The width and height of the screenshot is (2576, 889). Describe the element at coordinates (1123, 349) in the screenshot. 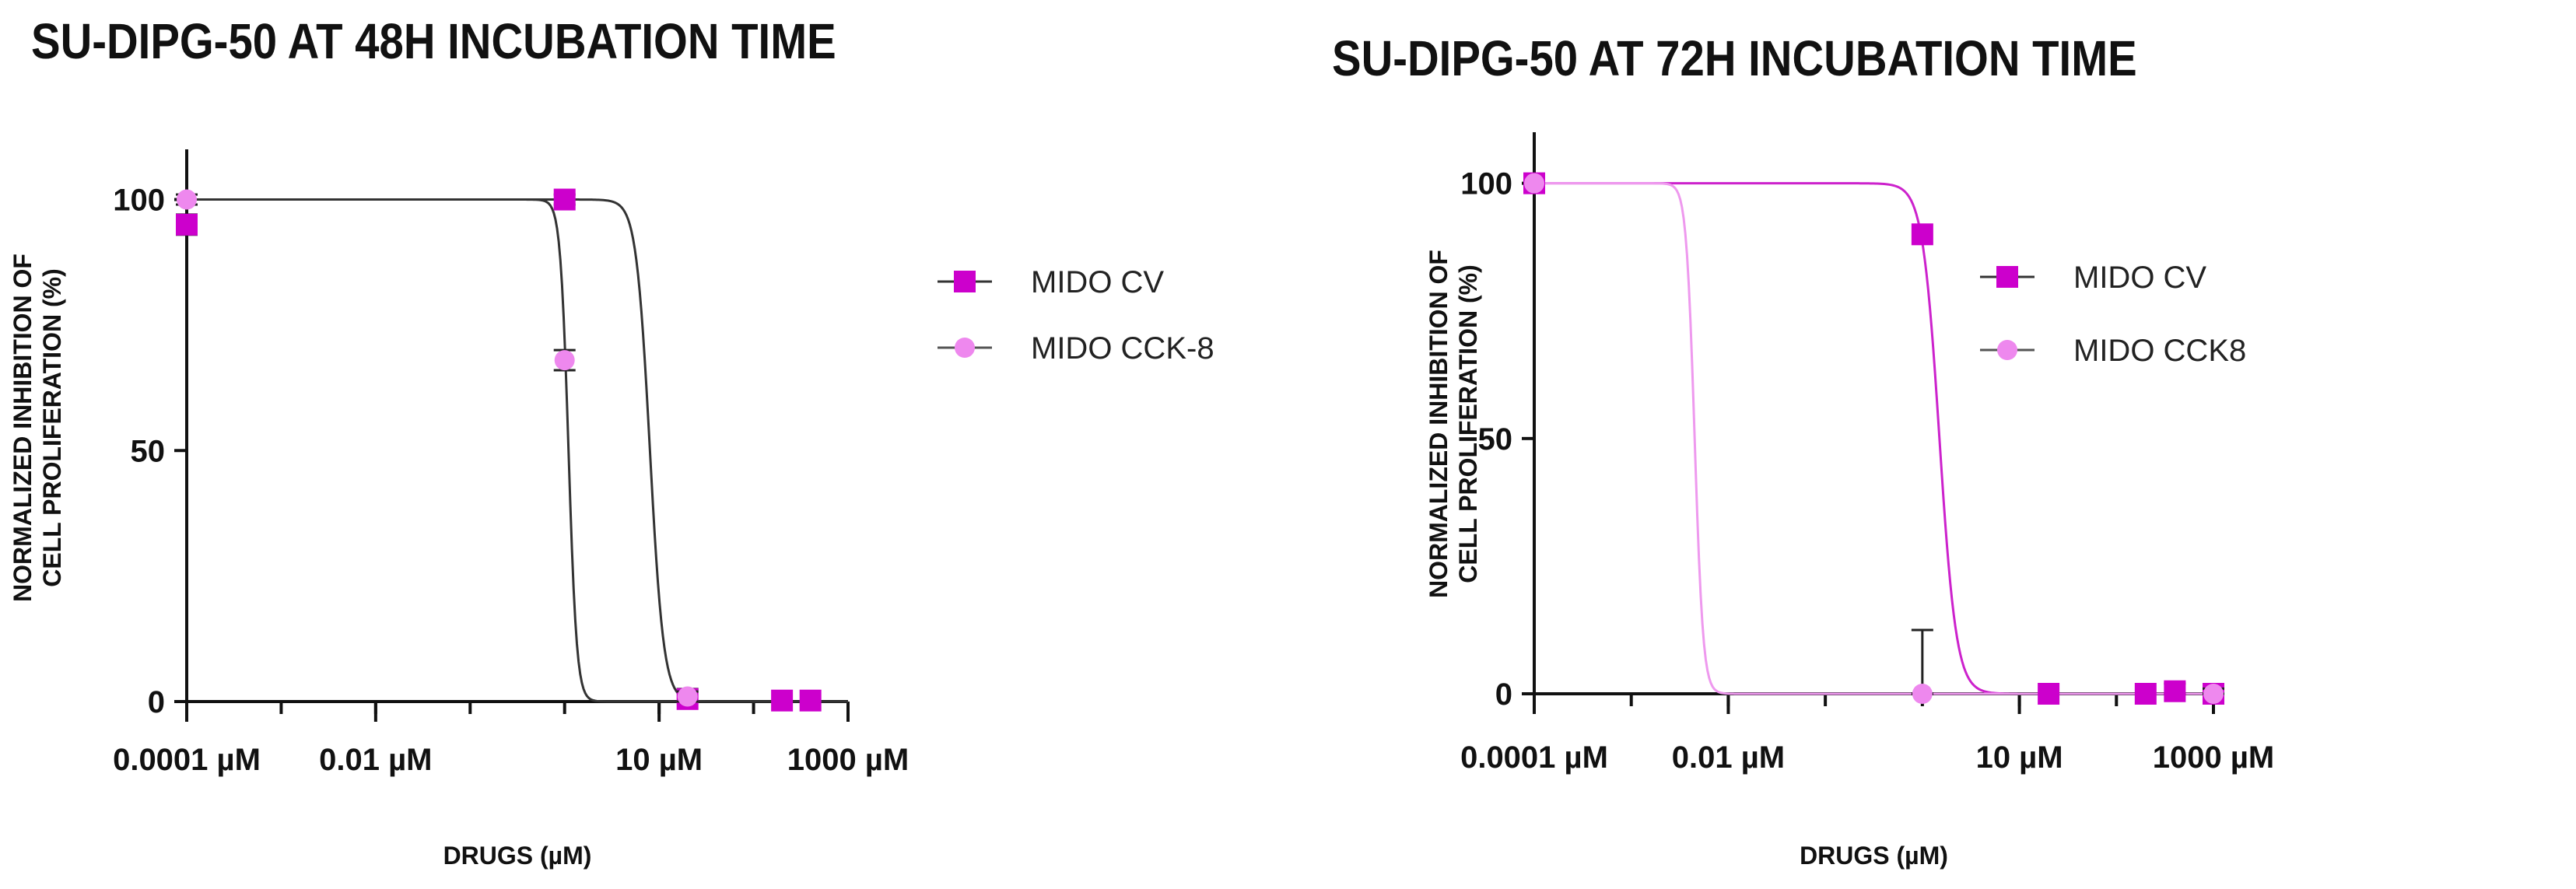

I see `legend-label: MIDO CCK-8` at that location.